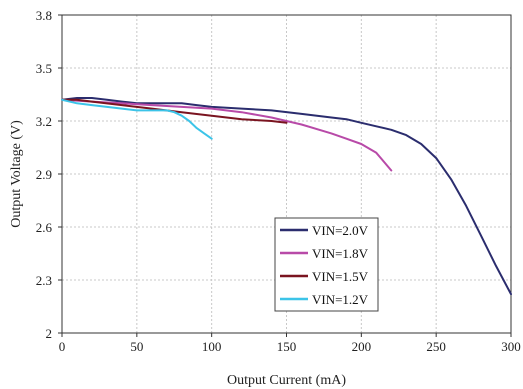  Describe the element at coordinates (511, 346) in the screenshot. I see `x-tick-label: 300` at that location.